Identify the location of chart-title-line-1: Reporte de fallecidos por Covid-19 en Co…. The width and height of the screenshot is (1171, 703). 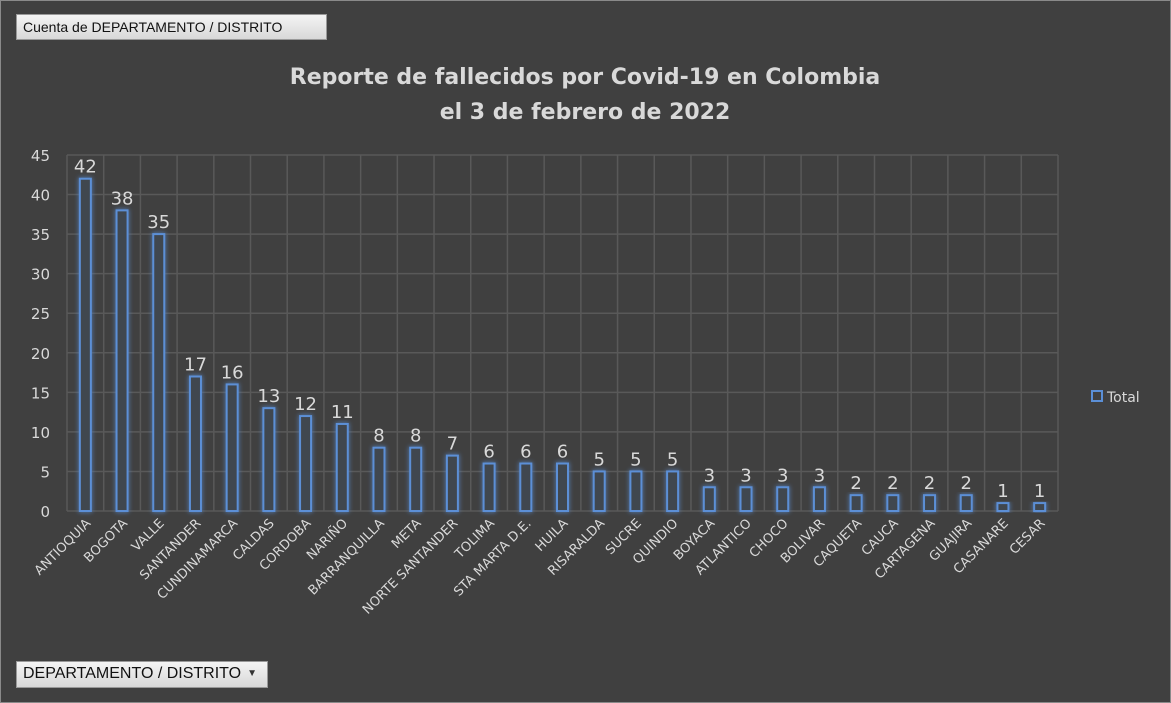
(585, 77).